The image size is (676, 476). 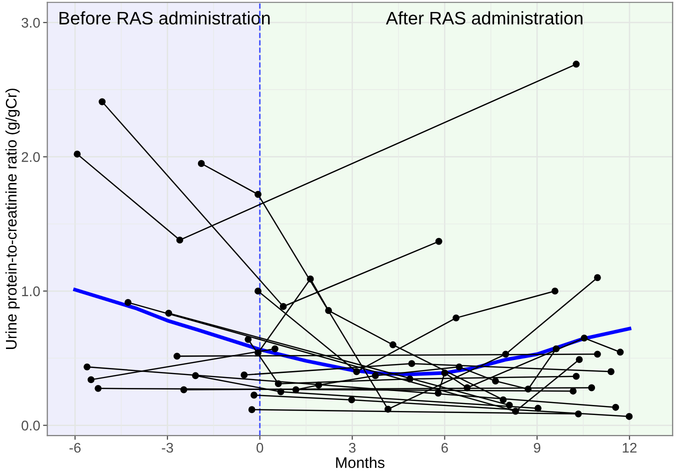 I want to click on x-tick-label: 3, so click(x=352, y=447).